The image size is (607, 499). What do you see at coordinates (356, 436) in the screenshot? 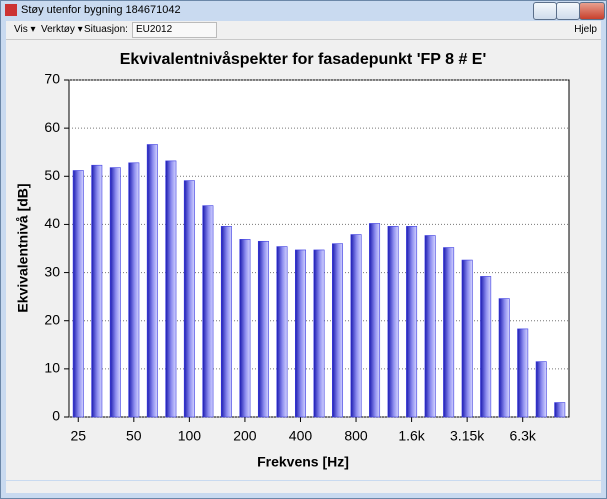
I see `x-tick-label: 800` at bounding box center [356, 436].